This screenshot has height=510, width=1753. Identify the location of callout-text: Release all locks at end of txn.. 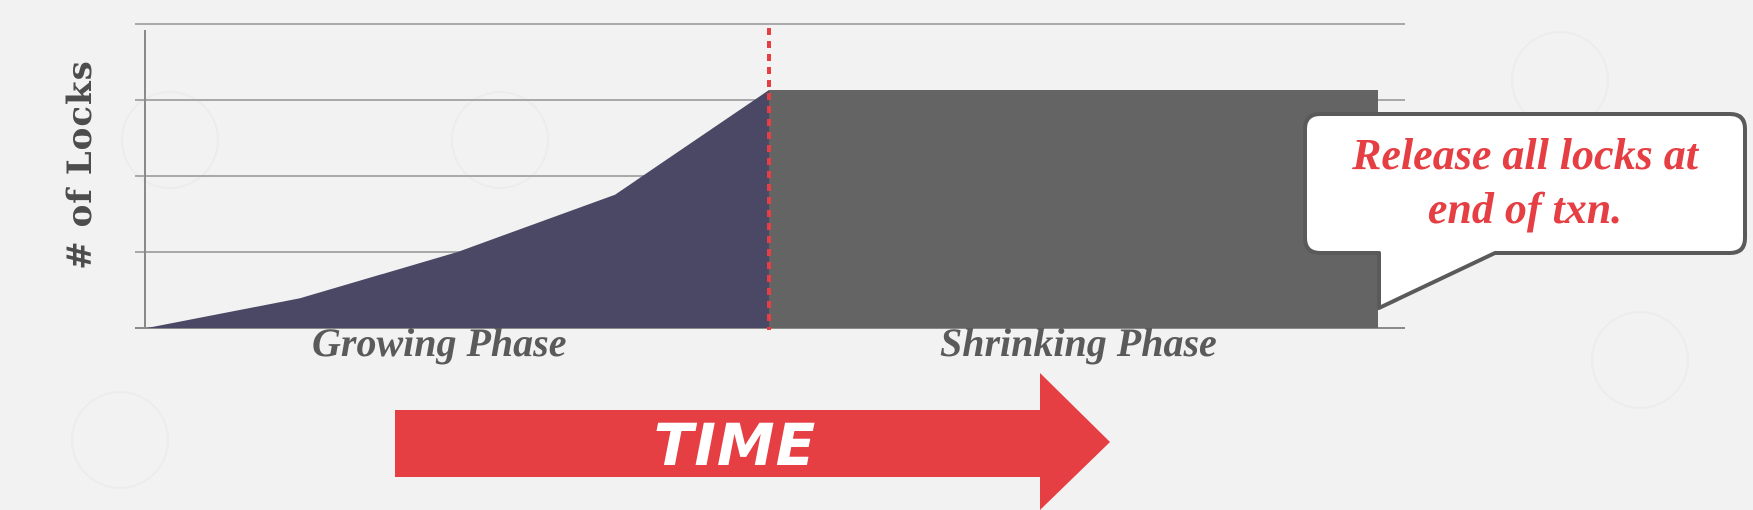
(1525, 182).